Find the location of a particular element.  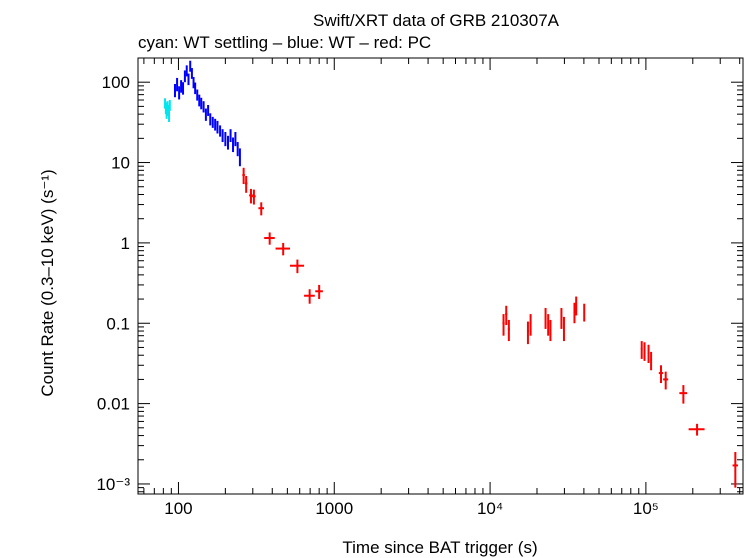

series-wt is located at coordinates (207, 113).